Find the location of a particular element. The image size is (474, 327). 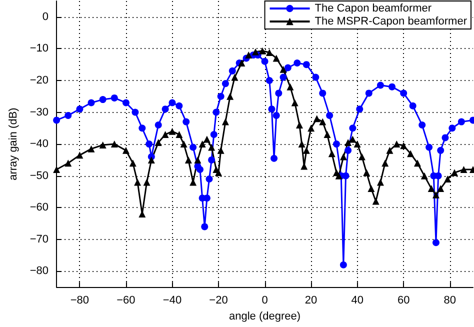

x-tick-label: −40 is located at coordinates (172, 300).